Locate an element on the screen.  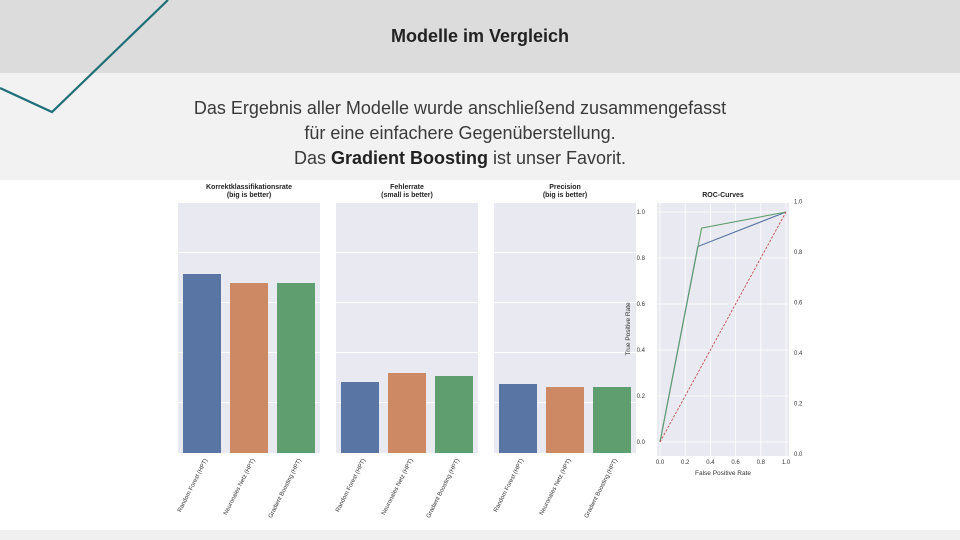
chart-title-precision: Precision (big is better) is located at coordinates (565, 192).